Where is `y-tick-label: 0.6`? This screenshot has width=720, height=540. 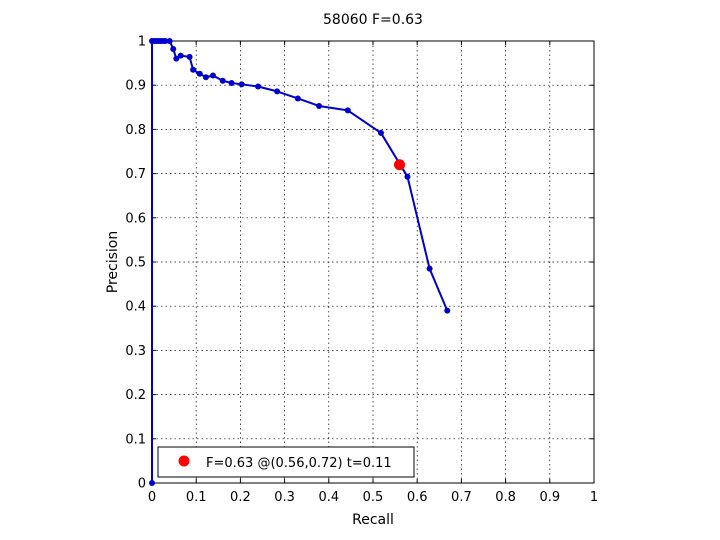
y-tick-label: 0.6 is located at coordinates (135, 218).